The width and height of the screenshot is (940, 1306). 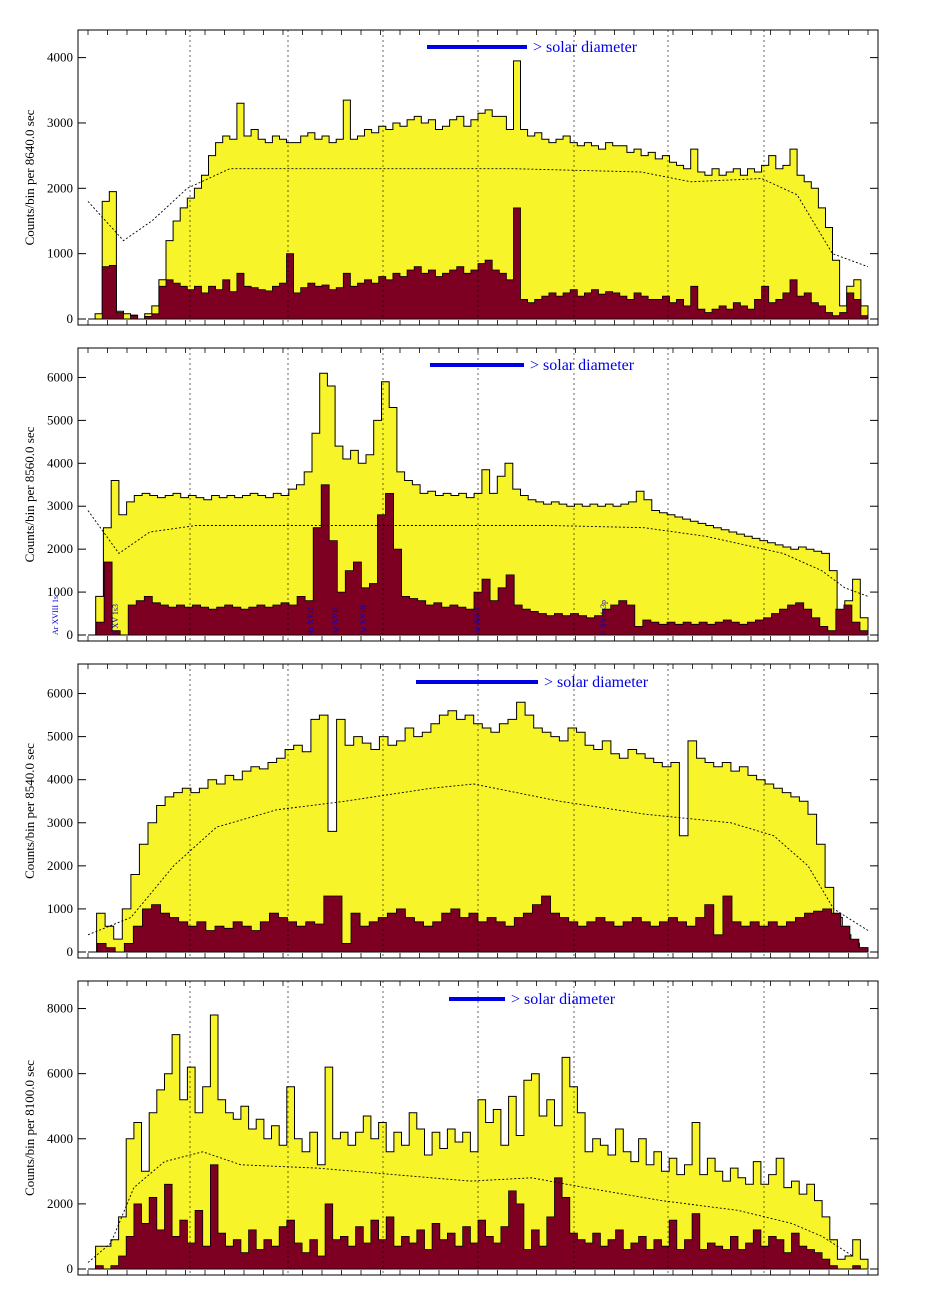 What do you see at coordinates (603, 617) in the screenshot?
I see `line-label: S XV 1s3p` at bounding box center [603, 617].